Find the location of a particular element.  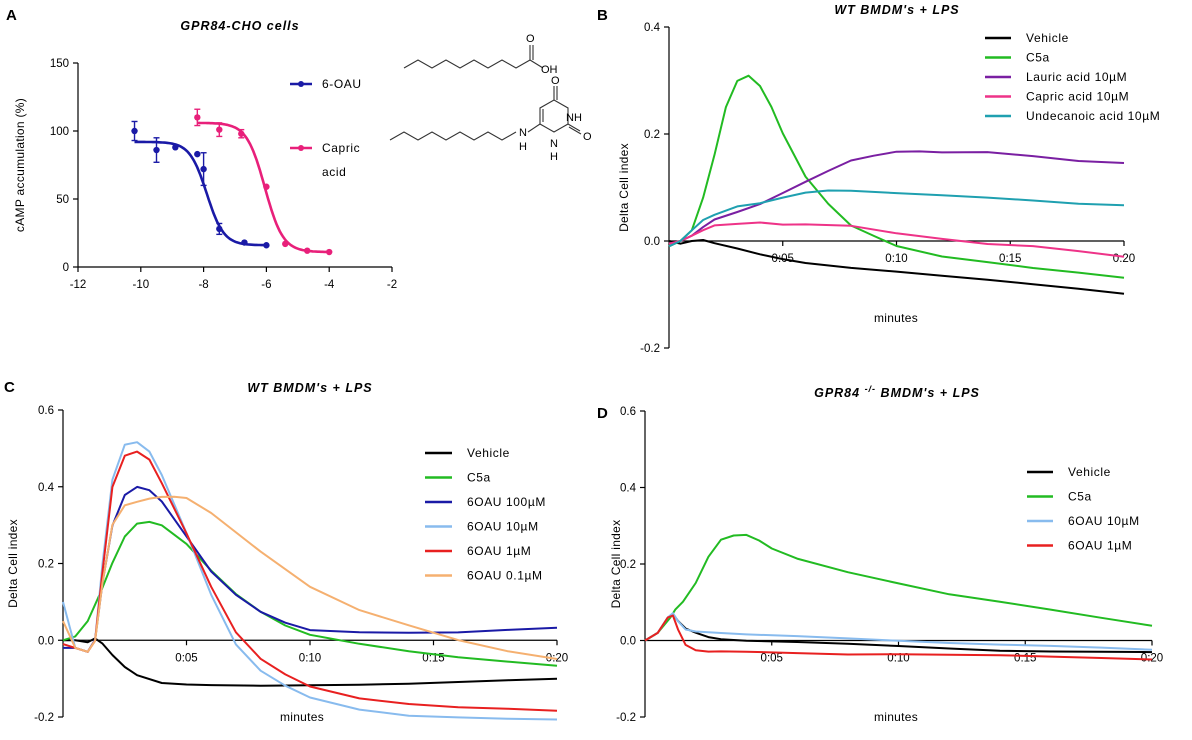

panel-letter: D is located at coordinates (602, 413).